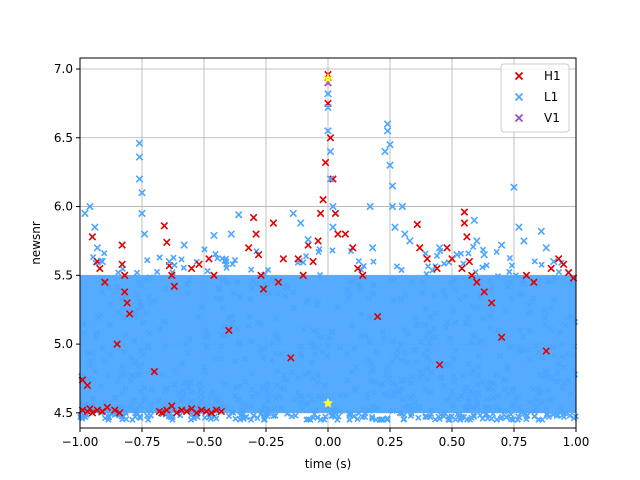  I want to click on x-tick-label: −0.50, so click(204, 442).